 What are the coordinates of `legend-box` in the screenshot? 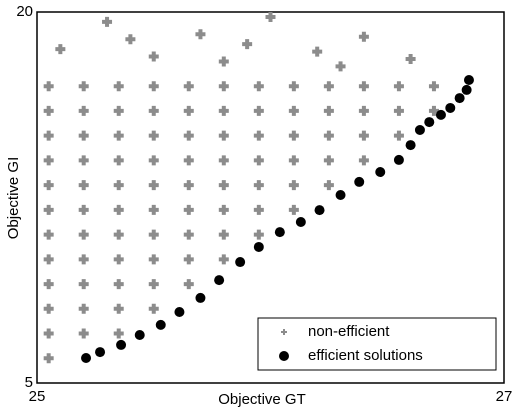 It's located at (377, 344).